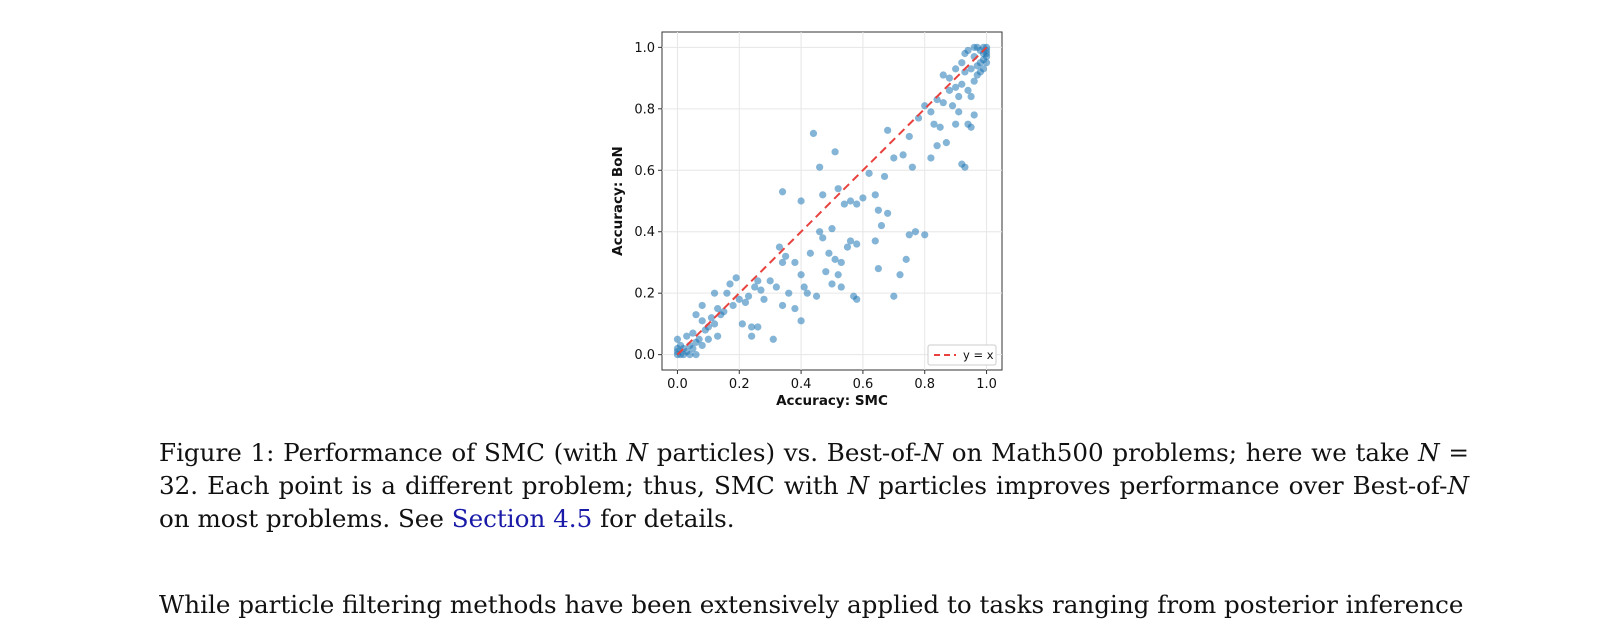  What do you see at coordinates (863, 384) in the screenshot?
I see `x-tick-label: 0.6` at bounding box center [863, 384].